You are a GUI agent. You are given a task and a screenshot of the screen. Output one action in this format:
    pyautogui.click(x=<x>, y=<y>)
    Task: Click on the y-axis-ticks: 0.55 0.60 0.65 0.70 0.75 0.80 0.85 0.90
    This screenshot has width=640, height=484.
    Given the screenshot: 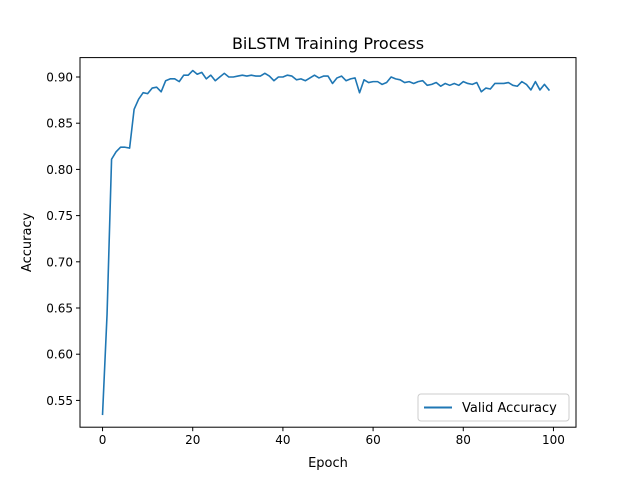 What is the action you would take?
    pyautogui.click(x=63, y=239)
    